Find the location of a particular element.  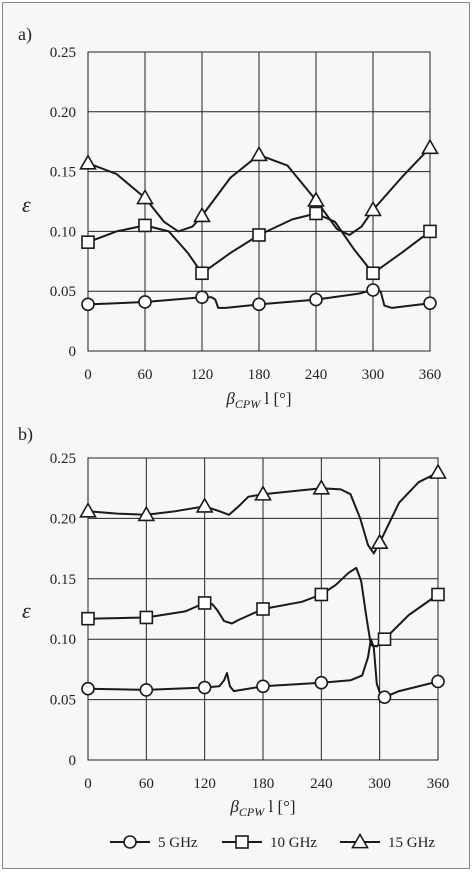

legend-label: 5 GHz is located at coordinates (178, 843).